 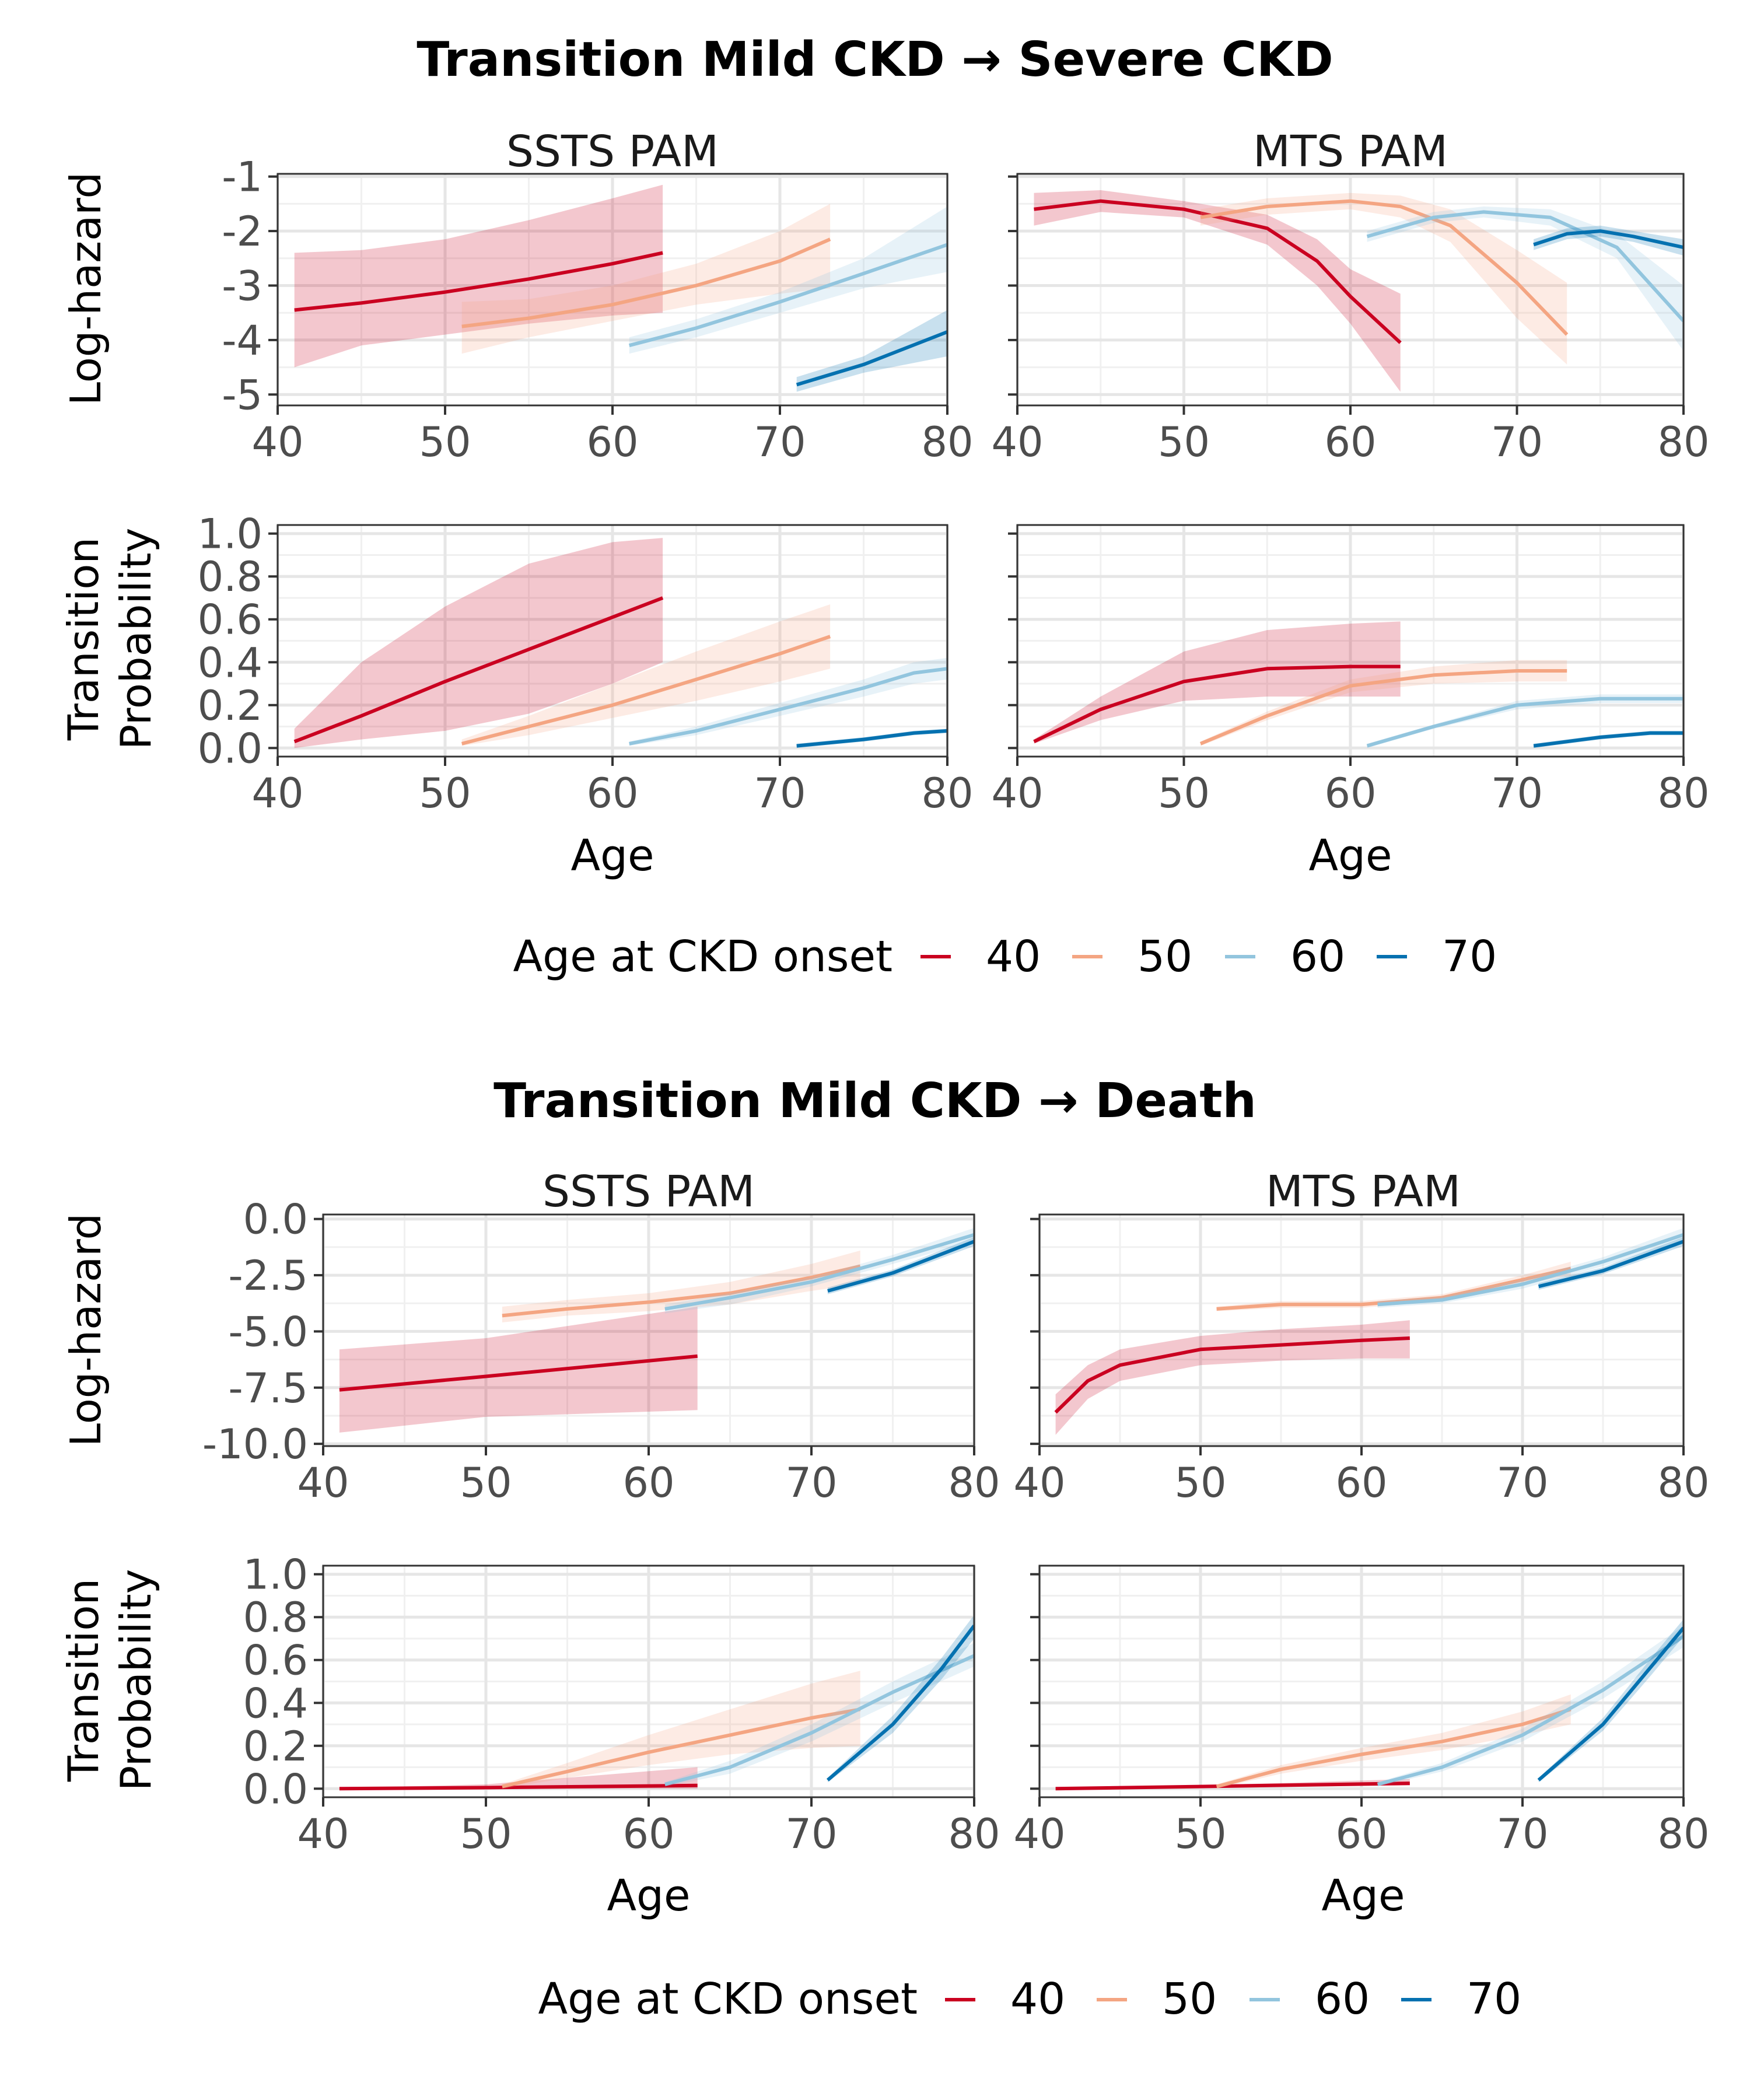 What do you see at coordinates (85, 1330) in the screenshot?
I see `ylabel-loghazard-bottom: Log-hazard` at bounding box center [85, 1330].